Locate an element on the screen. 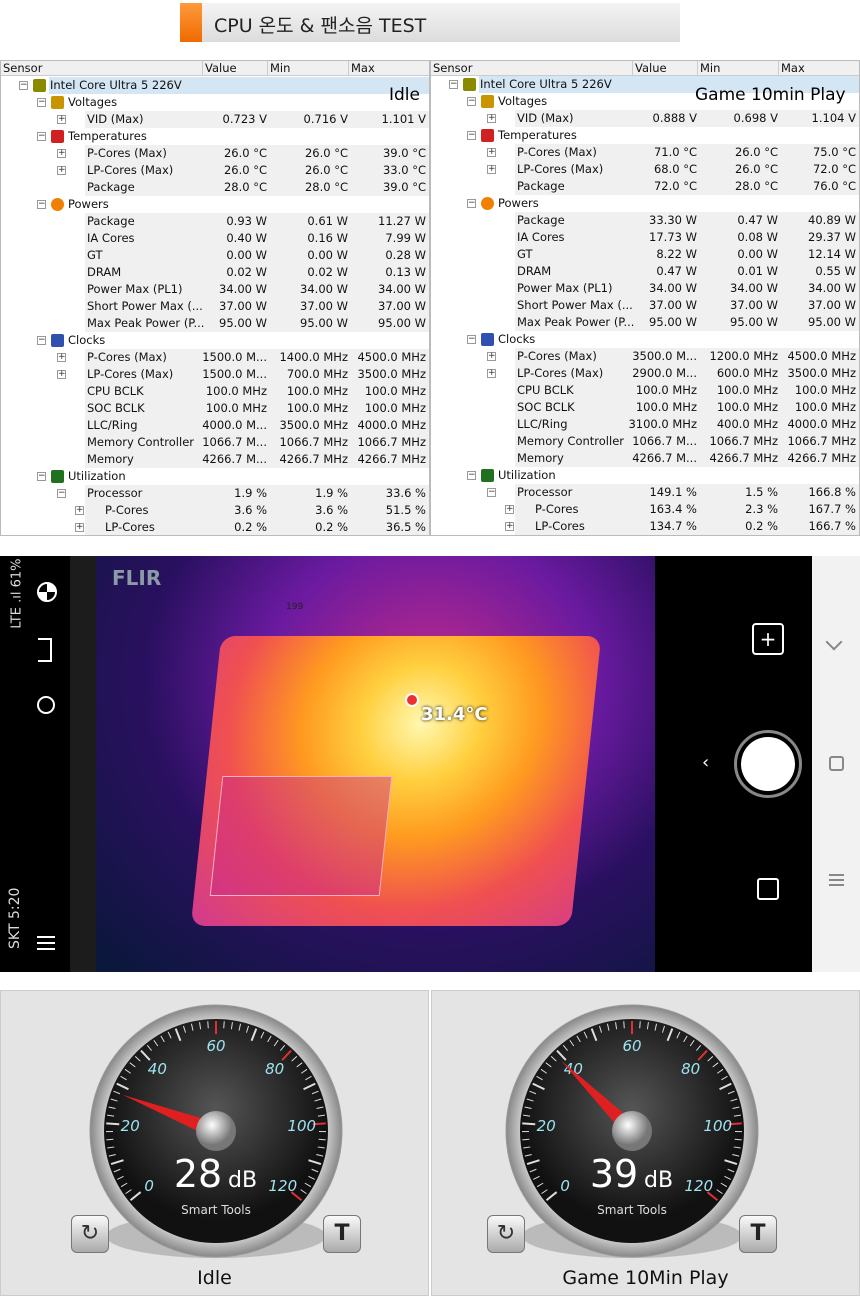 This screenshot has height=1298, width=860. sensor-row: Package 28.0 °C 28.0 °C 39.0 °C is located at coordinates (215, 187).